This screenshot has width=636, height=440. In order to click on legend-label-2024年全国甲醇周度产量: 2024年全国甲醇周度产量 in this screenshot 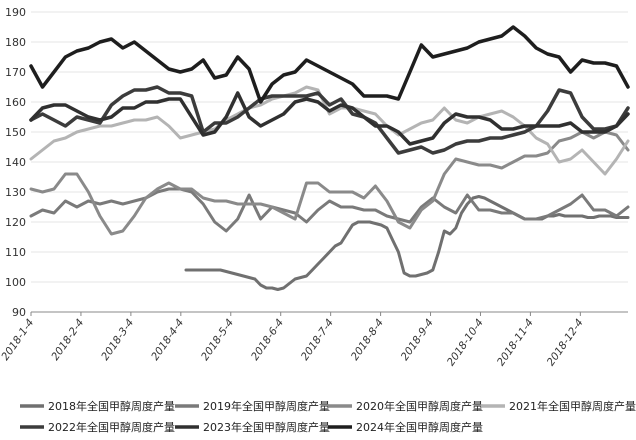, I will do `click(419, 427)`.